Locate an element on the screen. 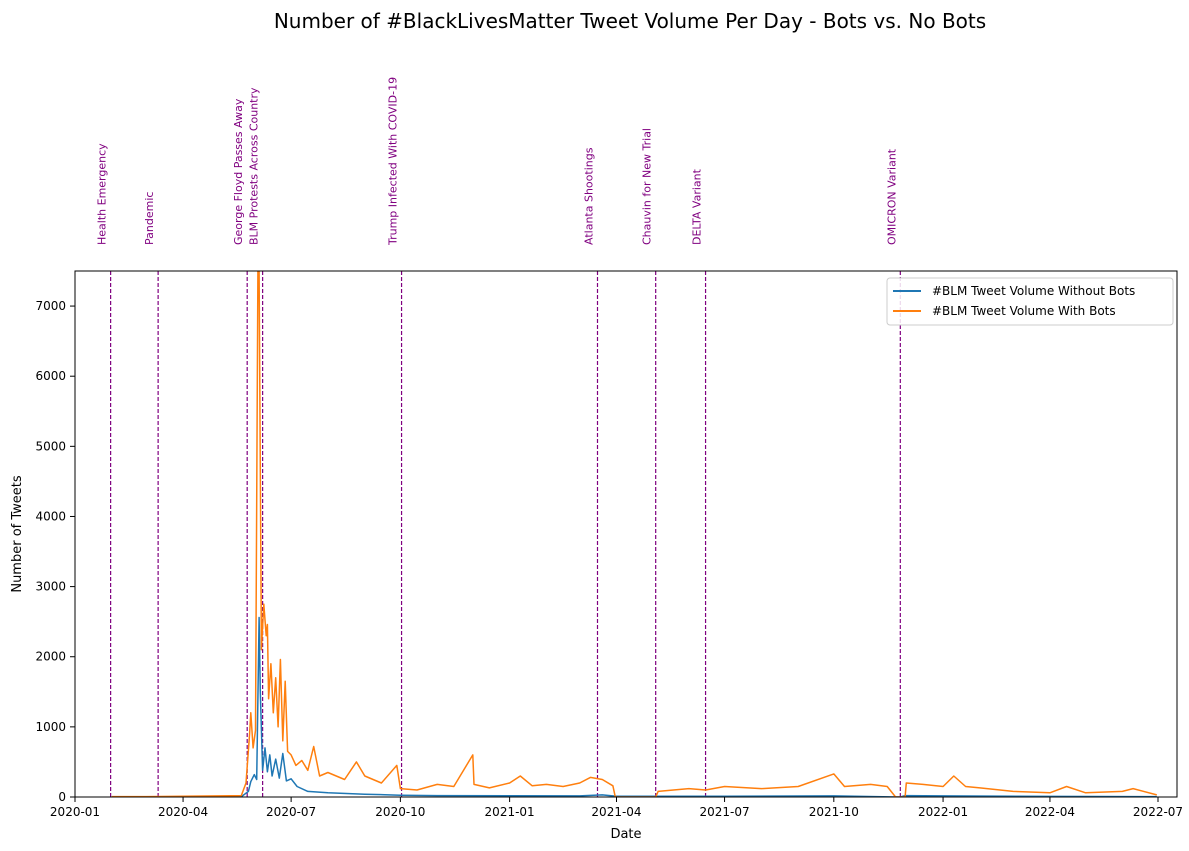  x-tick-label: 2022-07 is located at coordinates (1158, 812).